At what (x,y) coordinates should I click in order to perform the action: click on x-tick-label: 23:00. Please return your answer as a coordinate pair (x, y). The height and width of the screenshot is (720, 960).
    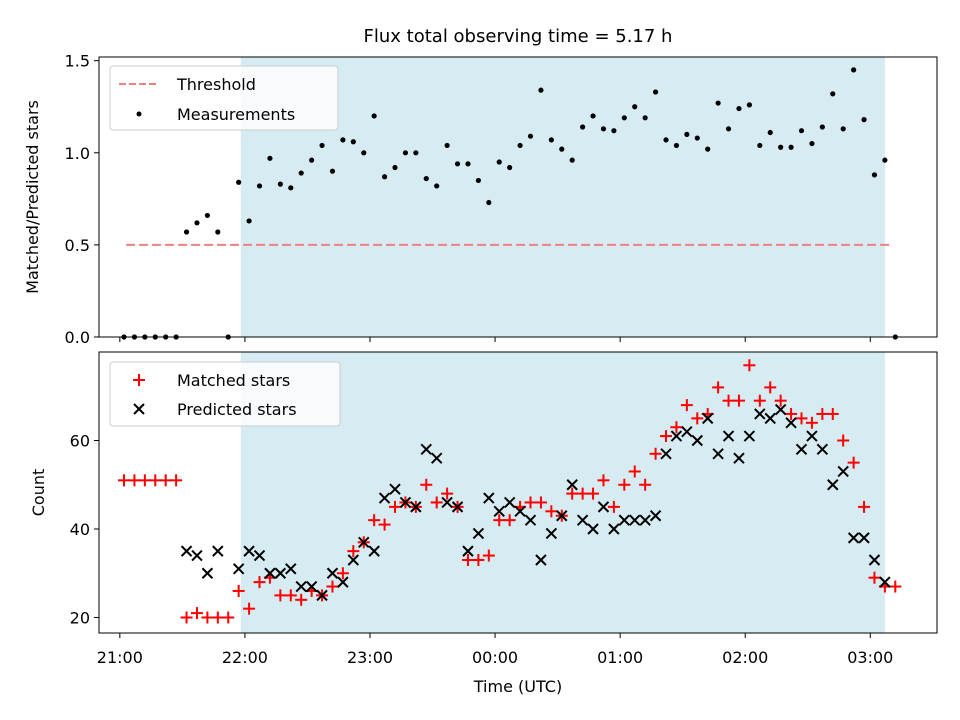
    Looking at the image, I should click on (370, 657).